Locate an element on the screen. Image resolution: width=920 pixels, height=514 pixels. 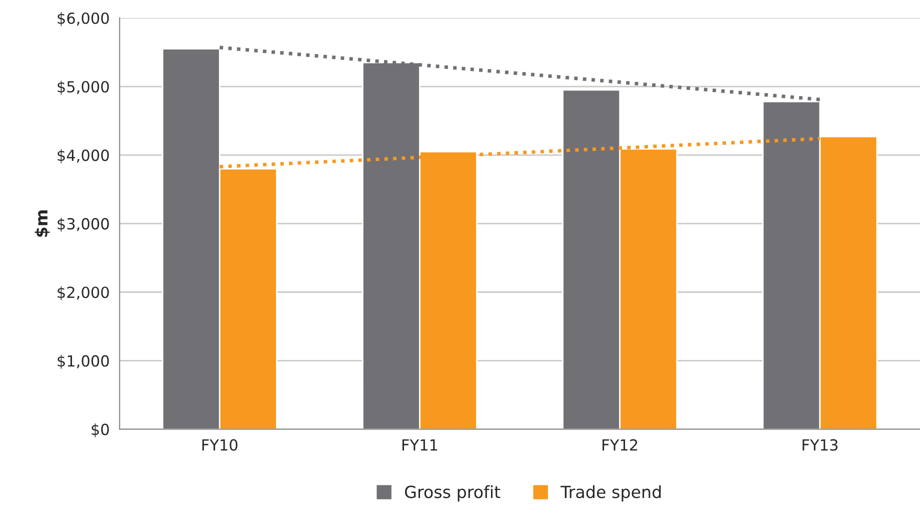
y-tick-label: $0 is located at coordinates (100, 430).